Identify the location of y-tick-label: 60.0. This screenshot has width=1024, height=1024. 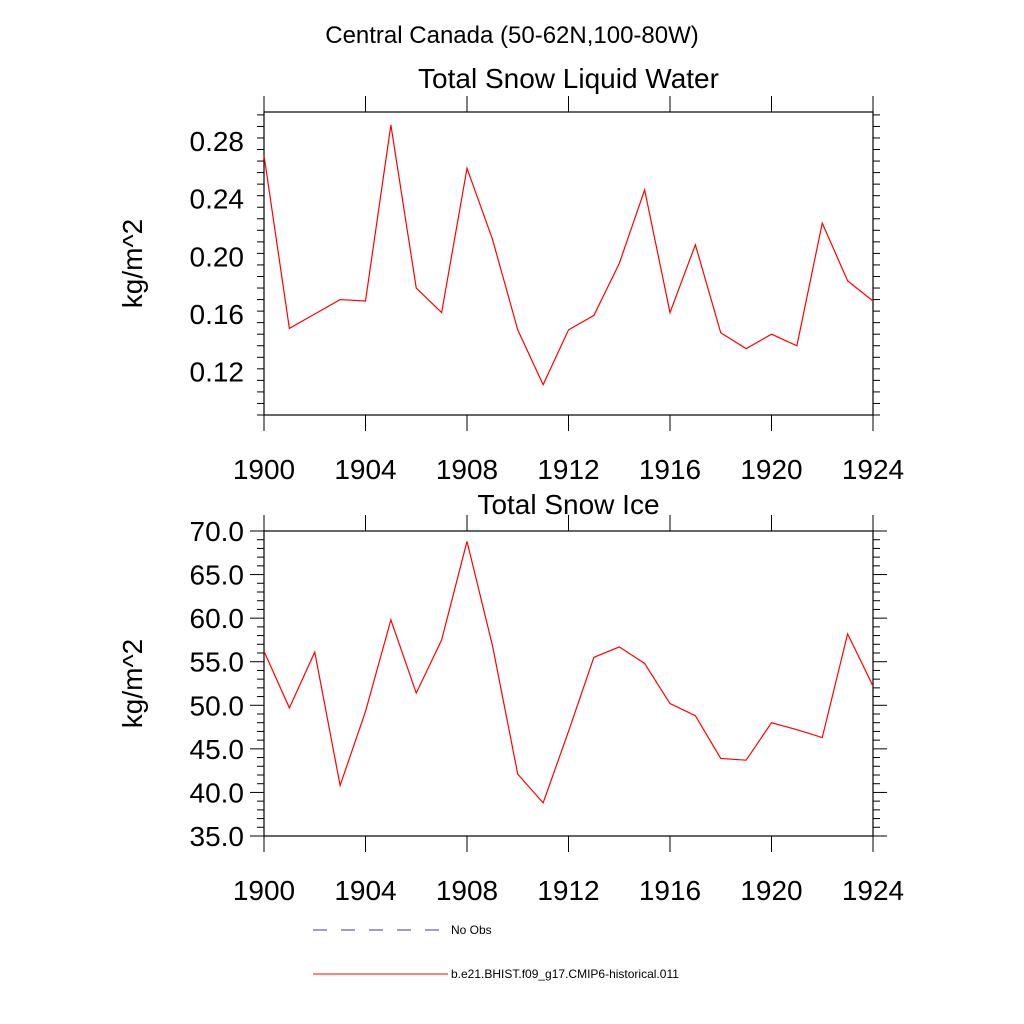
(217, 618).